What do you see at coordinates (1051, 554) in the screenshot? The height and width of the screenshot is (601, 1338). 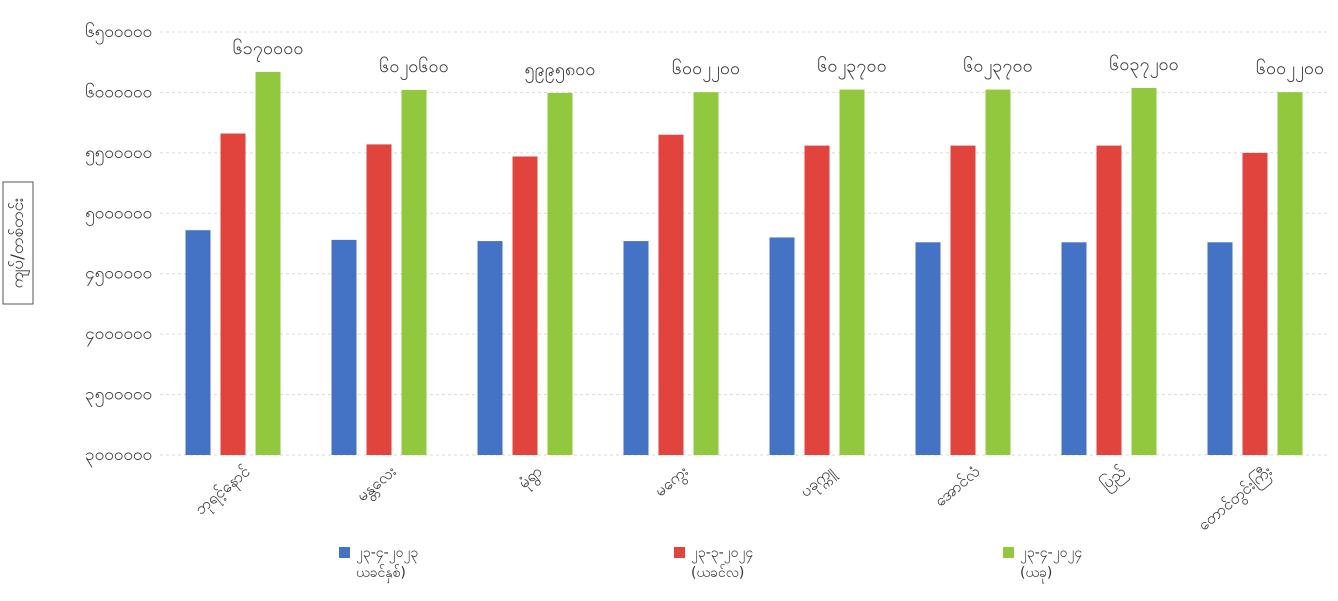 I see `legend-label-3-line1: ၂၃-၄-၂၀၂၄` at bounding box center [1051, 554].